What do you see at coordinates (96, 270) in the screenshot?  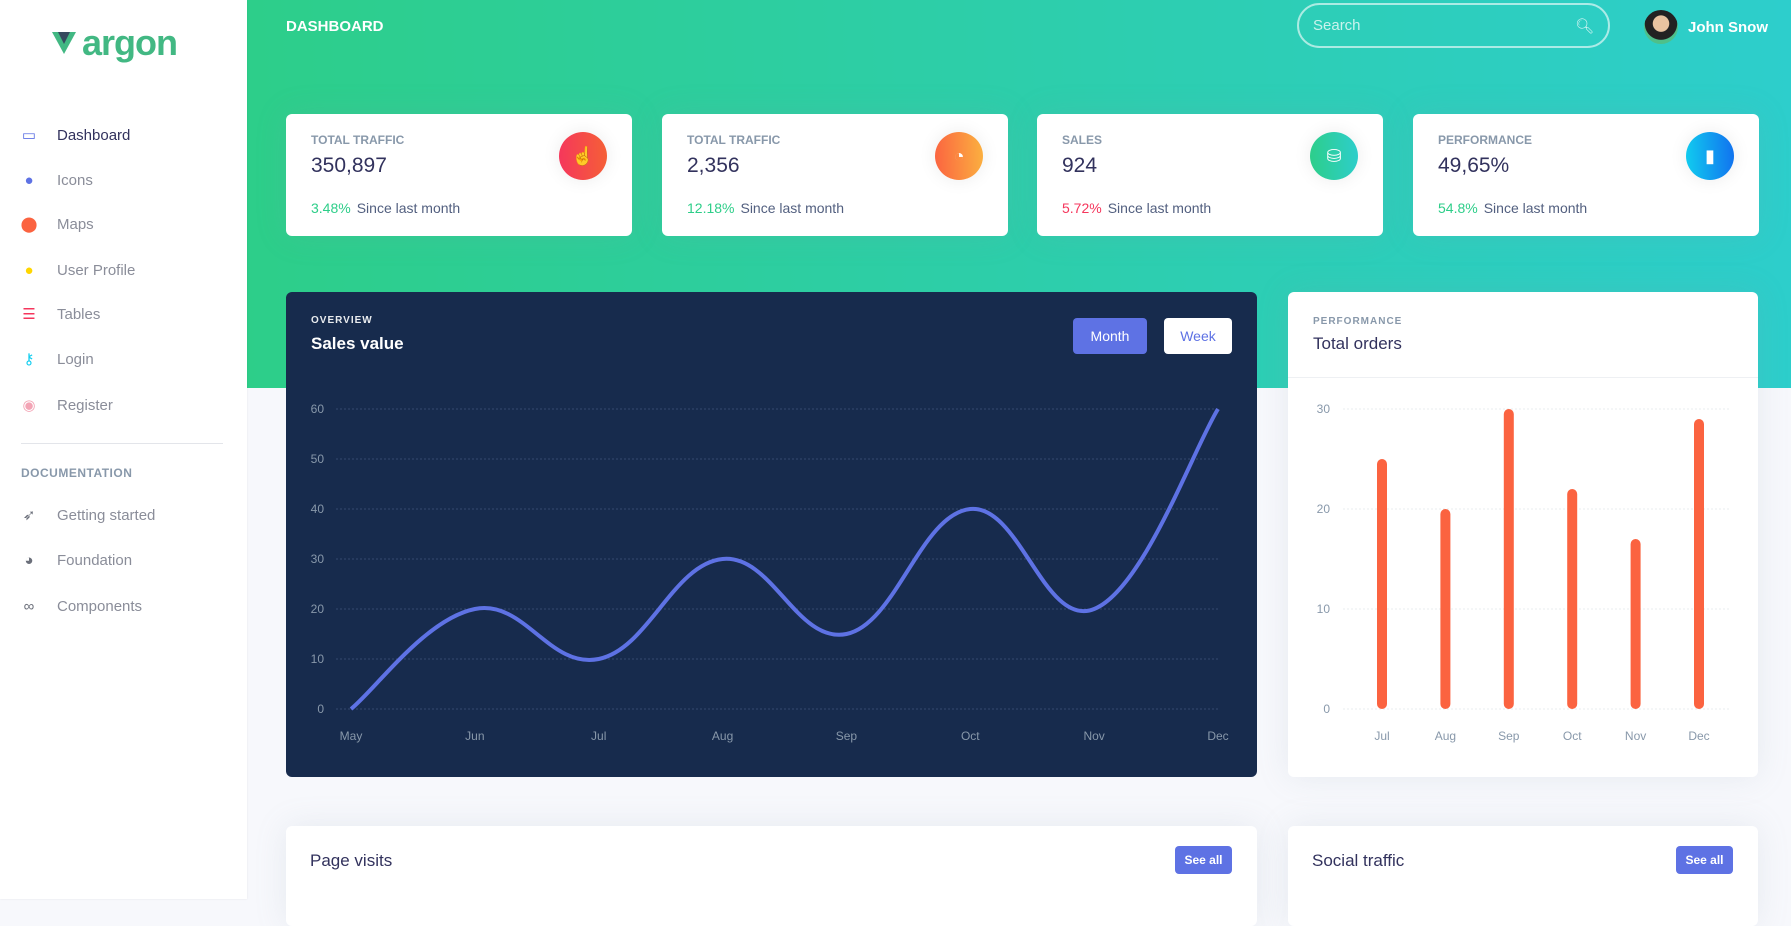 I see `sidebar-item-label: User Profile` at bounding box center [96, 270].